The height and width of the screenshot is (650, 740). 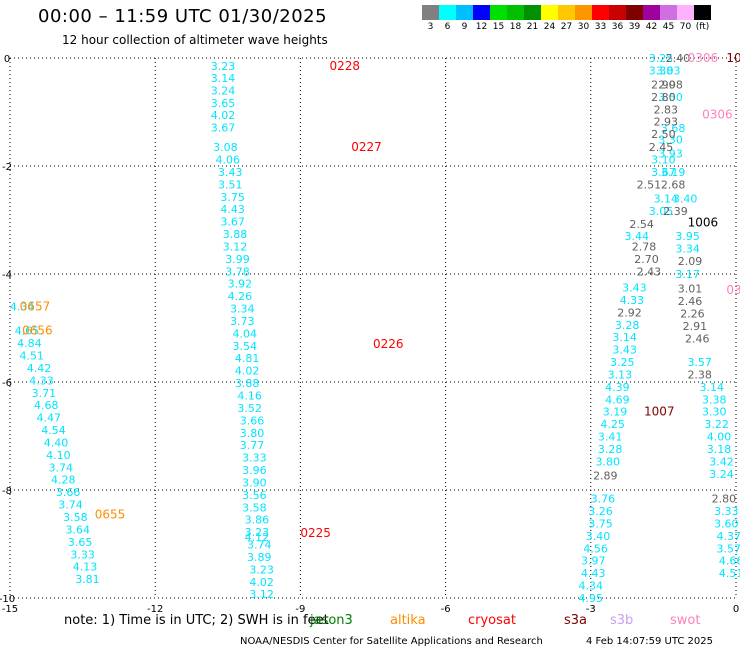 I want to click on colorbar-label: 39, so click(x=634, y=27).